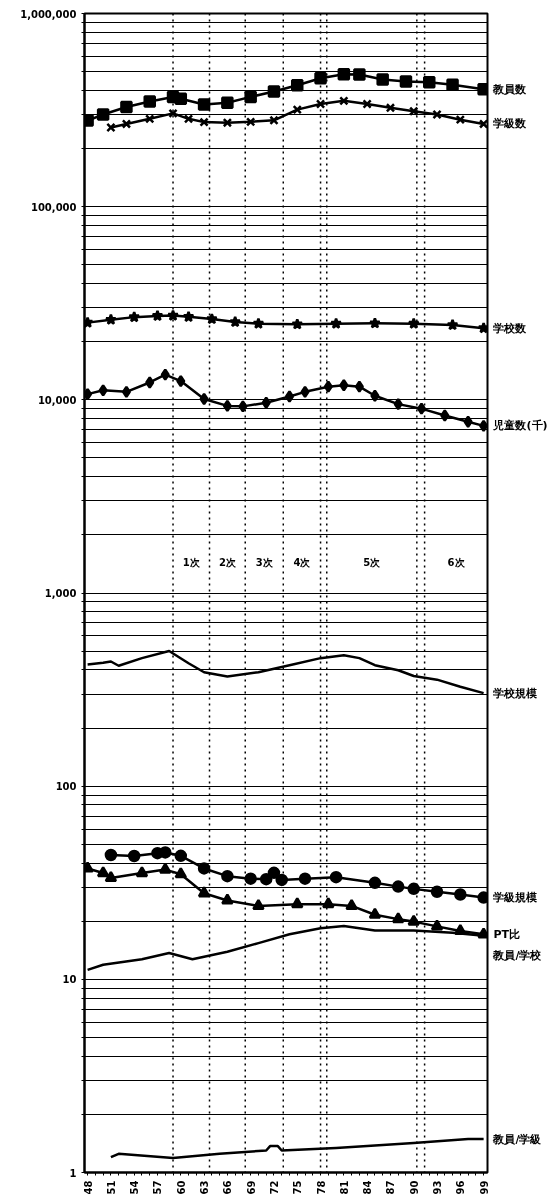 The image size is (557, 1202). I want to click on x-tick-label: 51, so click(111, 1187).